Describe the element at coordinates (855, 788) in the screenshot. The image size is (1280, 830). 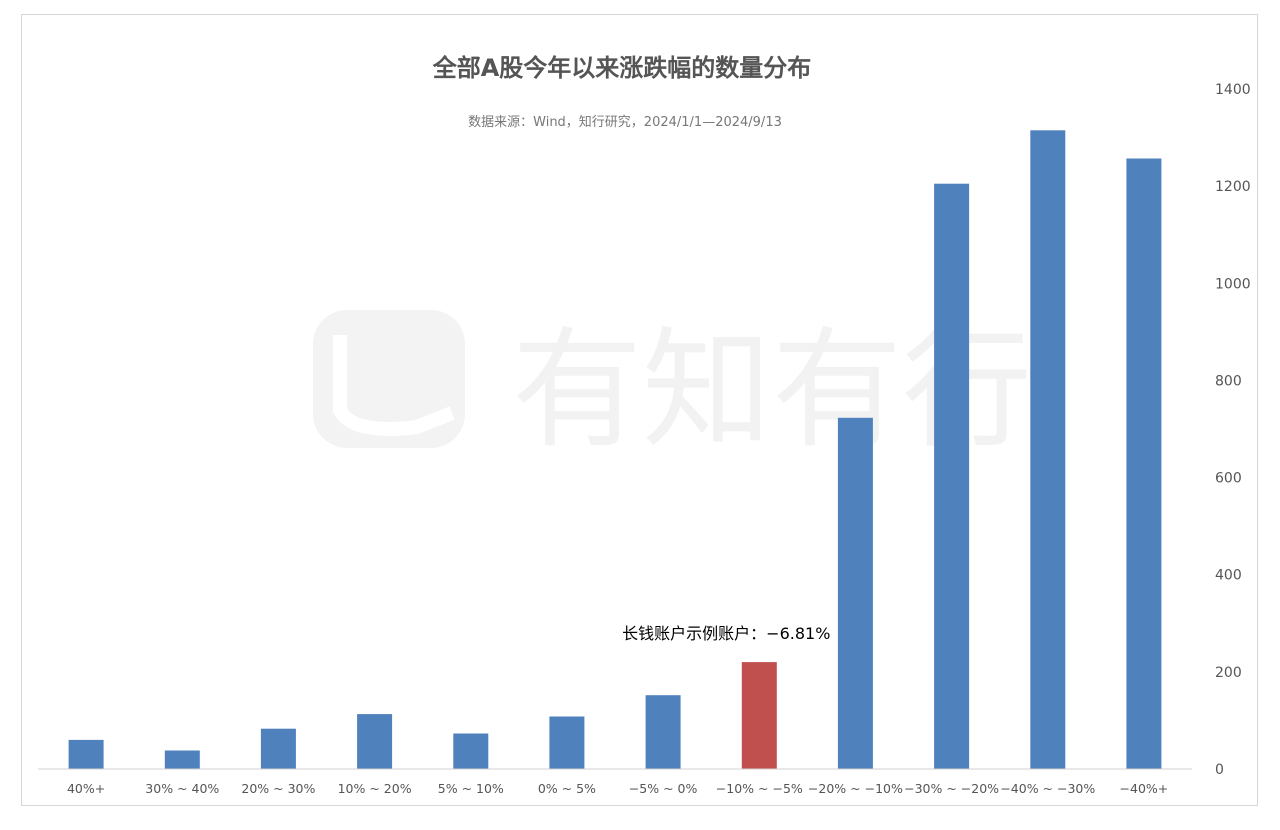
I see `x-tick-label: −20% ~ −10%` at that location.